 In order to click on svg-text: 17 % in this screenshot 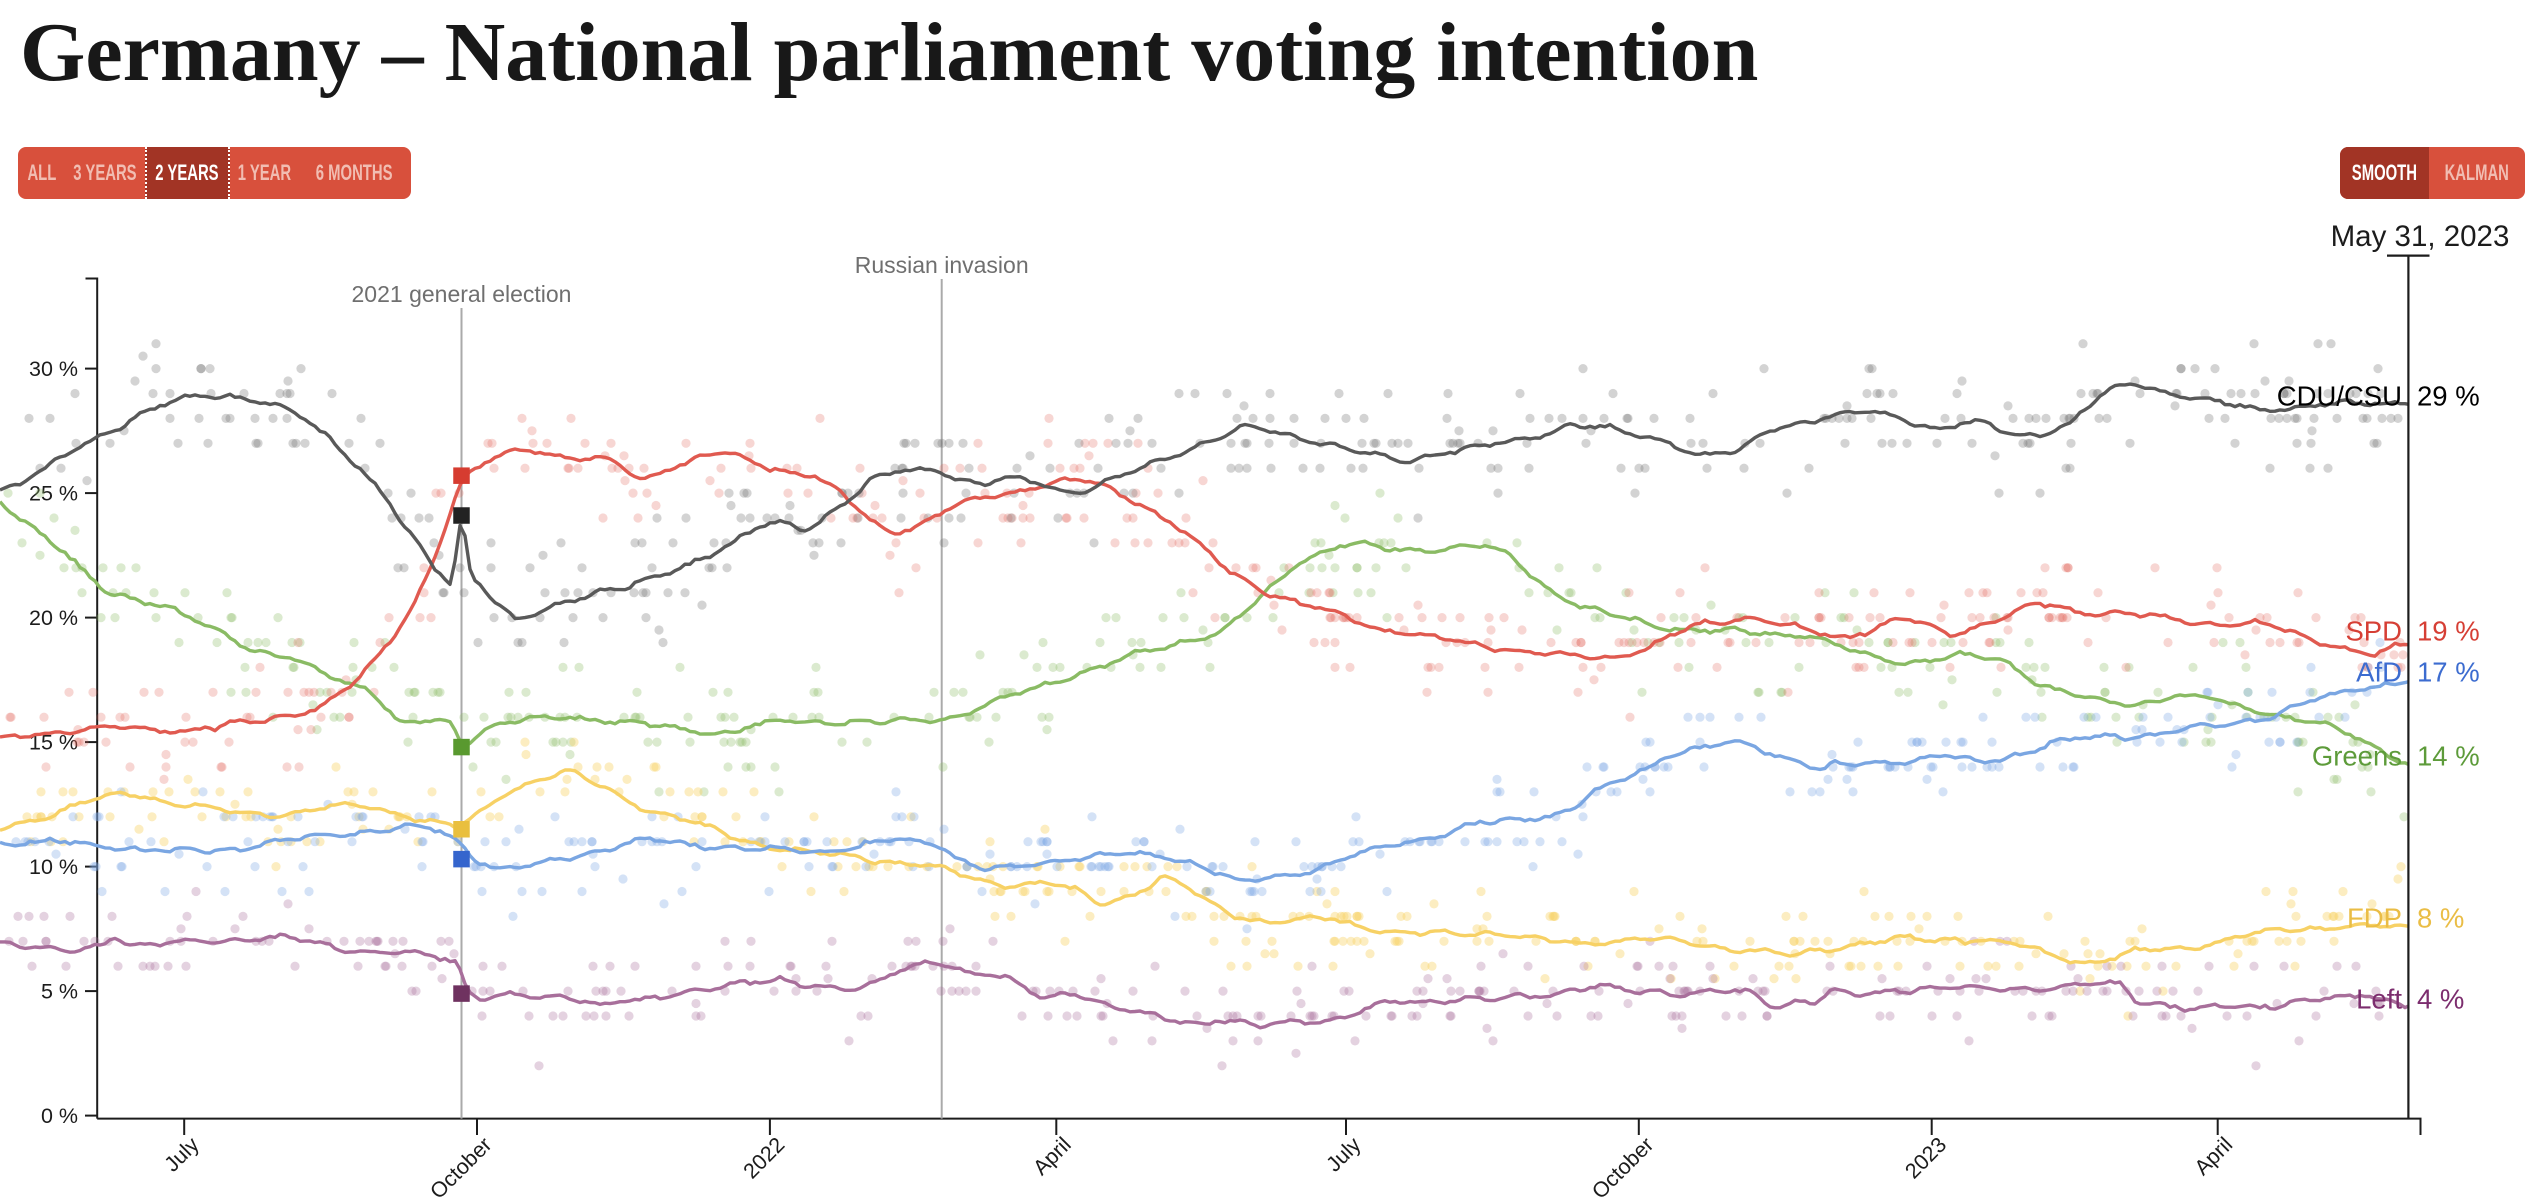, I will do `click(2448, 672)`.